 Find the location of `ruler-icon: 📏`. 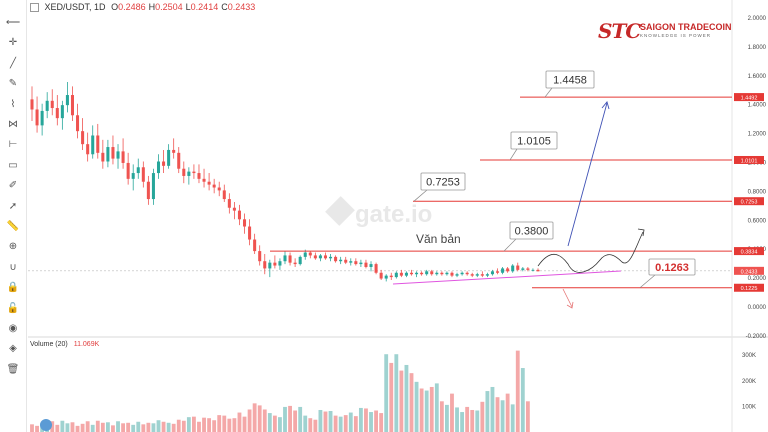

ruler-icon: 📏 is located at coordinates (13, 226).